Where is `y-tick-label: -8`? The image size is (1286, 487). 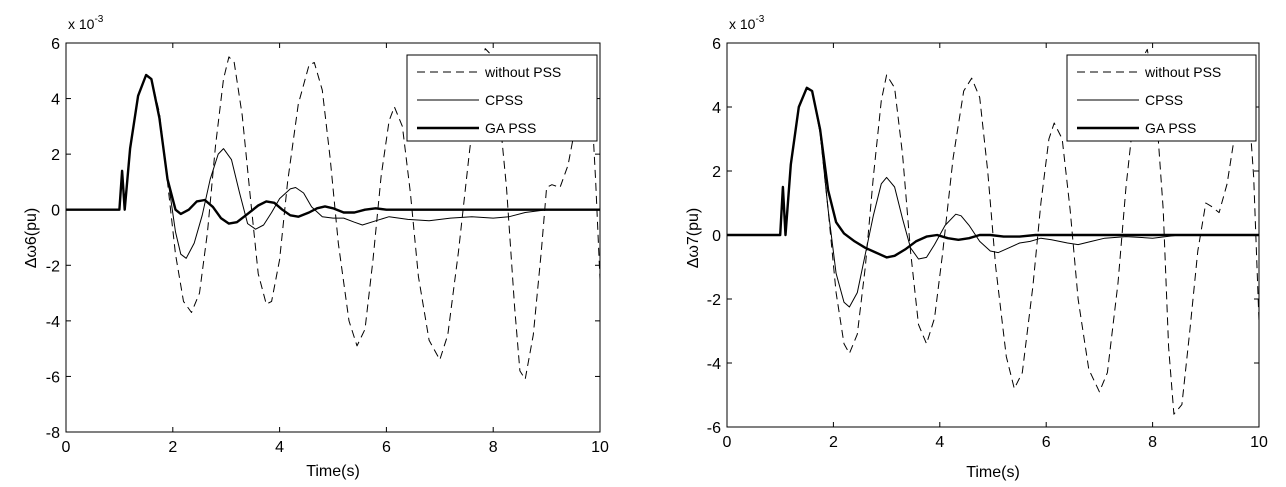
y-tick-label: -8 is located at coordinates (53, 433).